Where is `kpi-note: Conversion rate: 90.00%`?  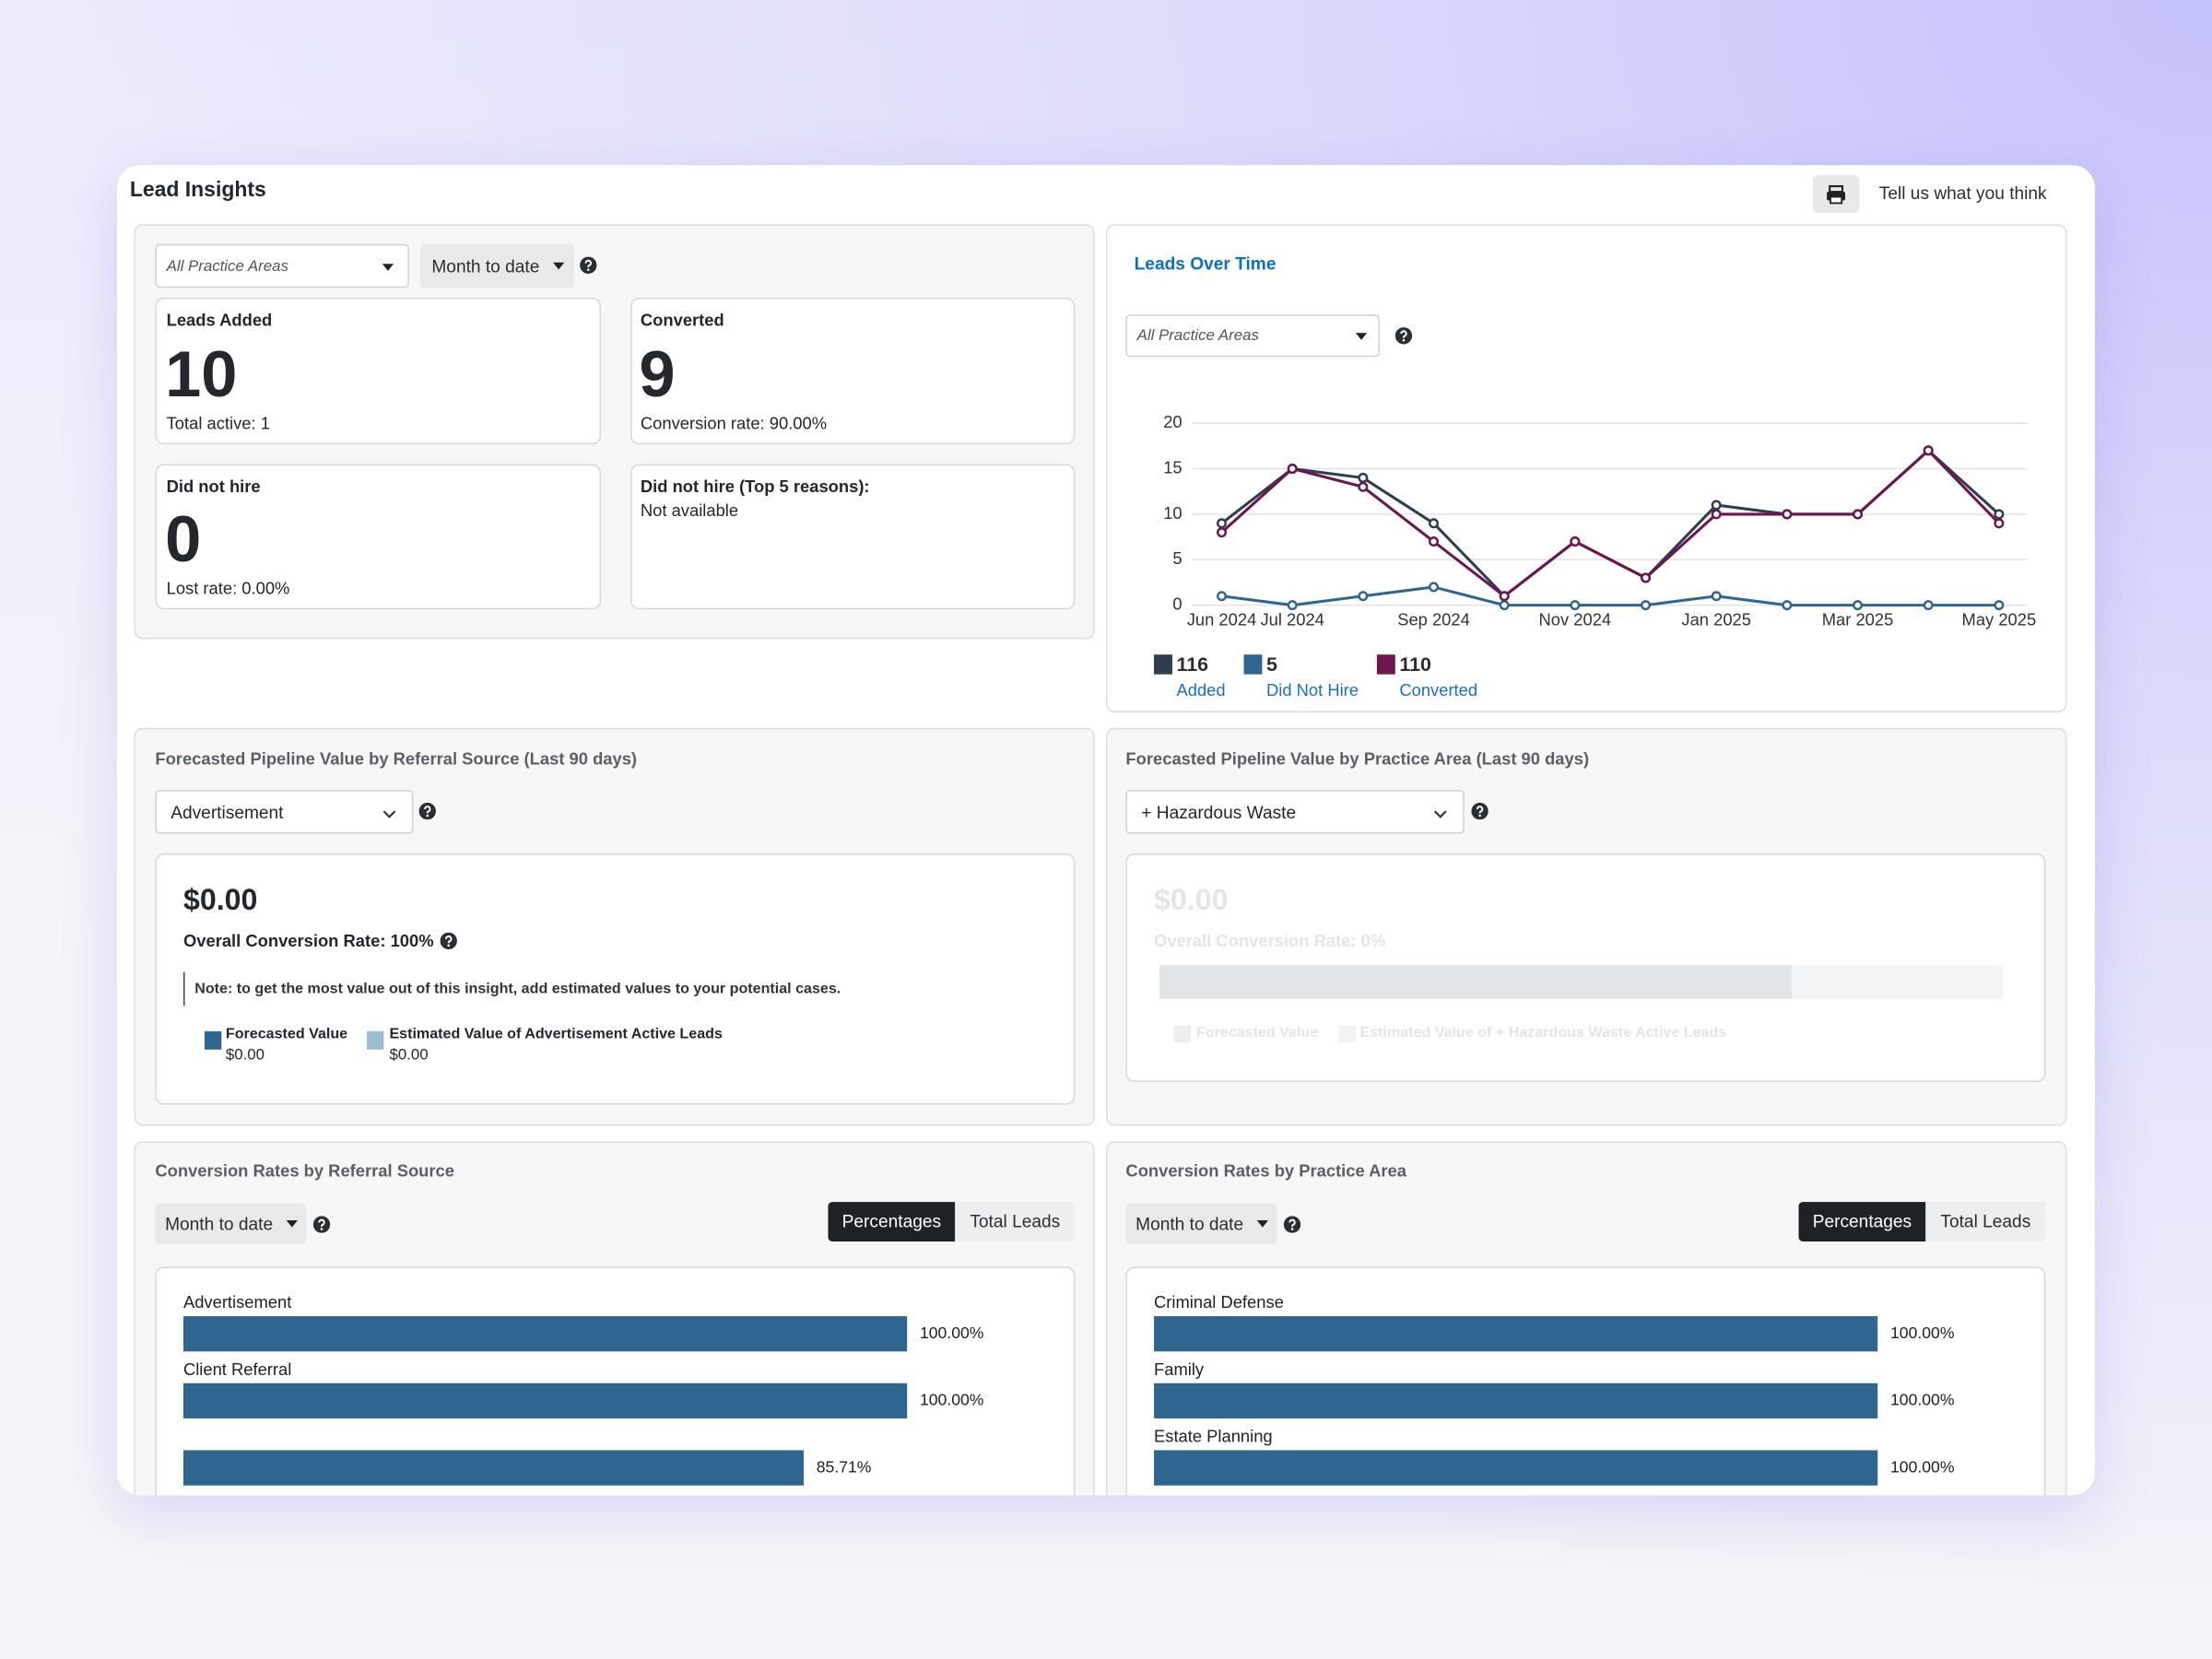
kpi-note: Conversion rate: 90.00% is located at coordinates (734, 423).